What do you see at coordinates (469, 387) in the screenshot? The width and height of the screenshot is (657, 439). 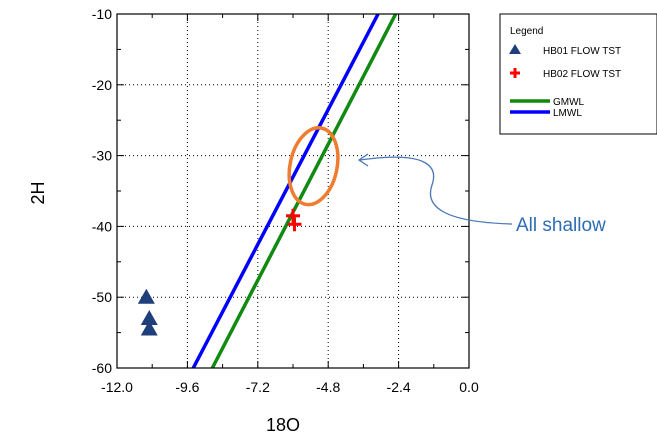 I see `x-tick-label: 0.0` at bounding box center [469, 387].